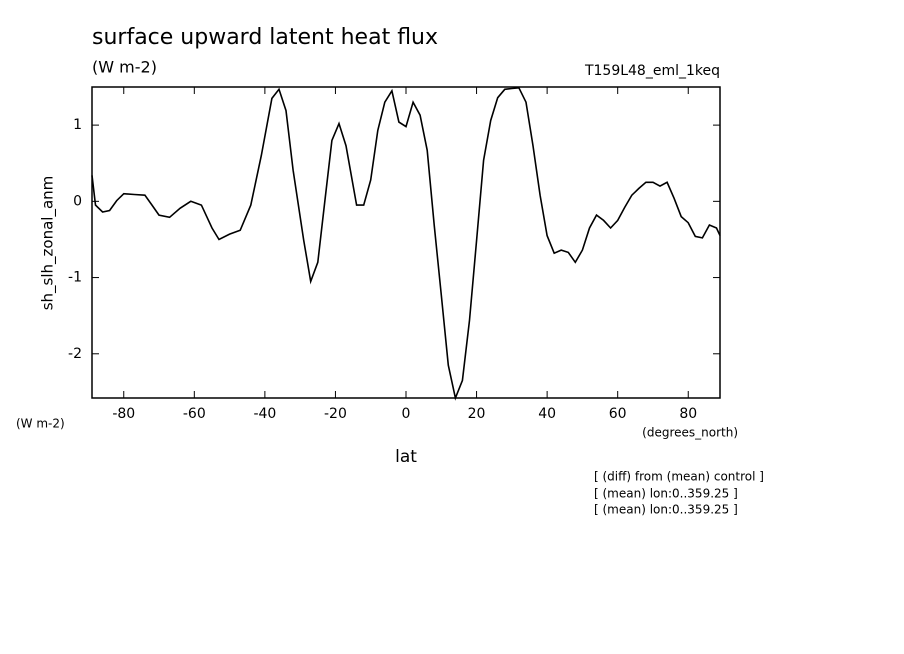 Image resolution: width=904 pixels, height=654 pixels. Describe the element at coordinates (75, 278) in the screenshot. I see `y-tick-label: -1` at that location.